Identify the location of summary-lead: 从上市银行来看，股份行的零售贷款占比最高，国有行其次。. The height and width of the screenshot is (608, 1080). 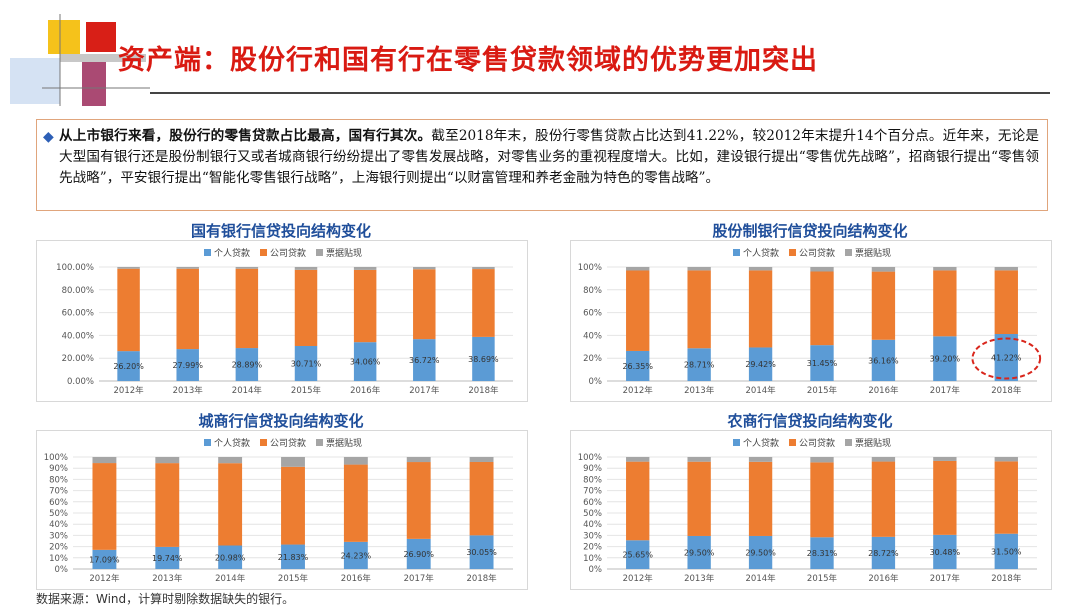
(245, 136).